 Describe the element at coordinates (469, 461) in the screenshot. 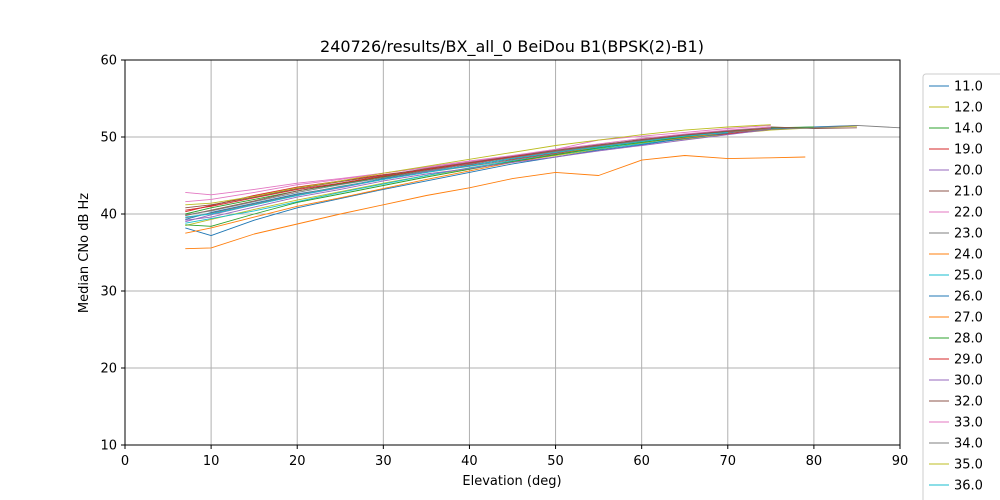

I see `x-tick-label: 40` at that location.